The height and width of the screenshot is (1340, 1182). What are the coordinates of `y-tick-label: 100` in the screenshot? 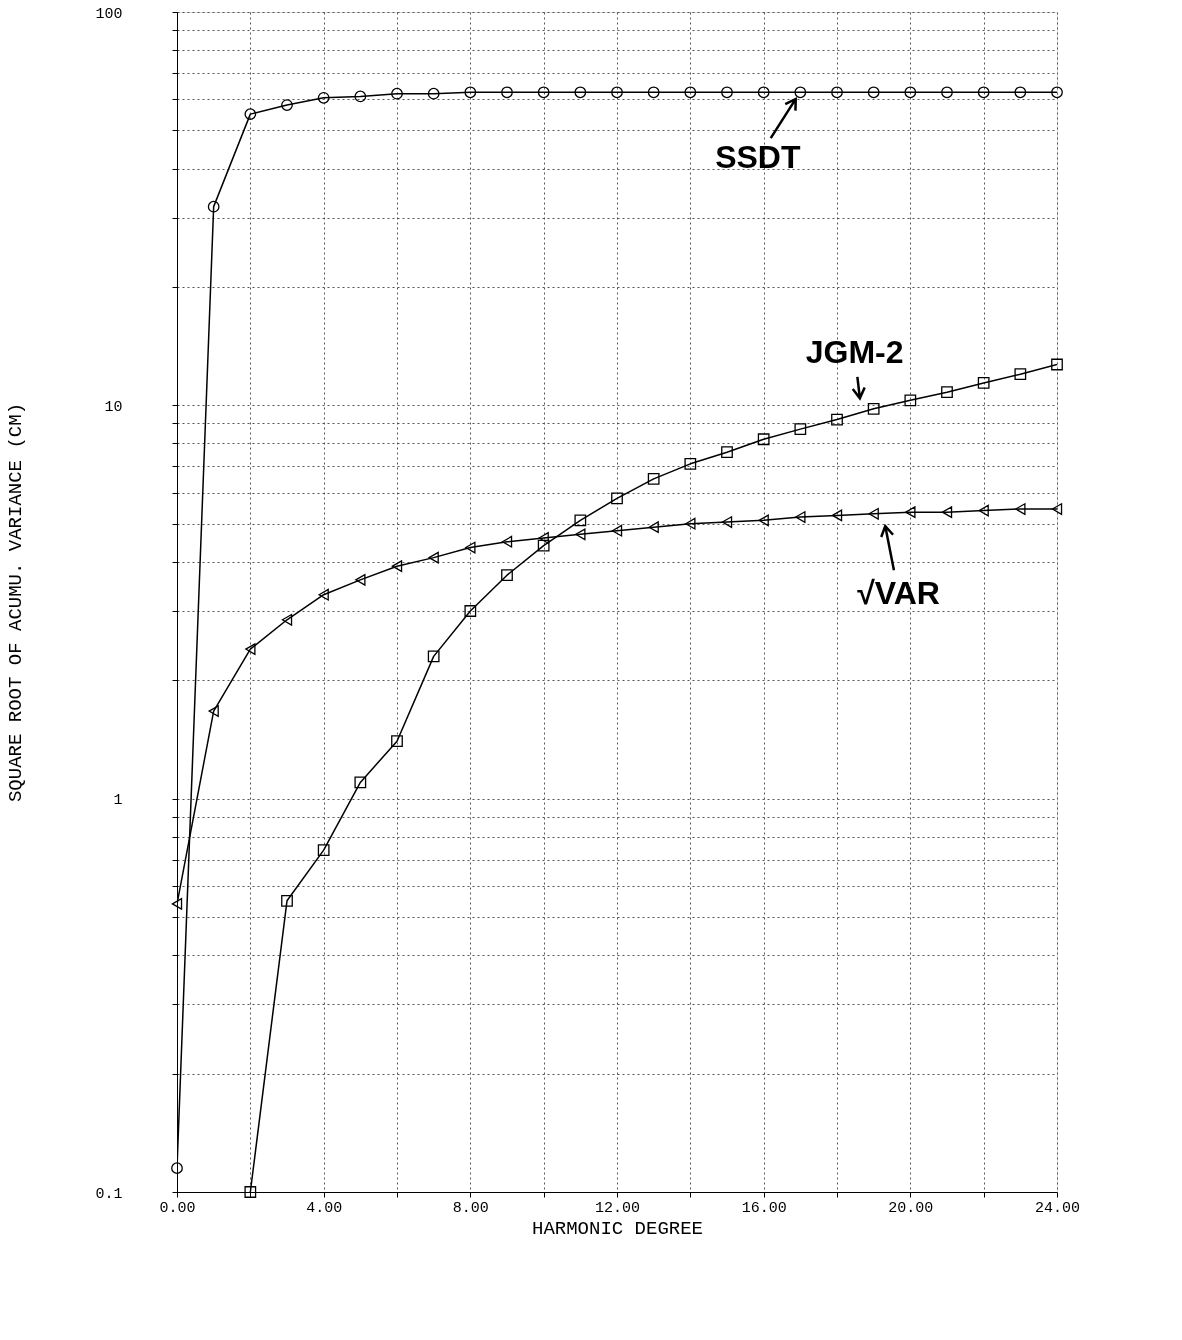 It's located at (109, 14).